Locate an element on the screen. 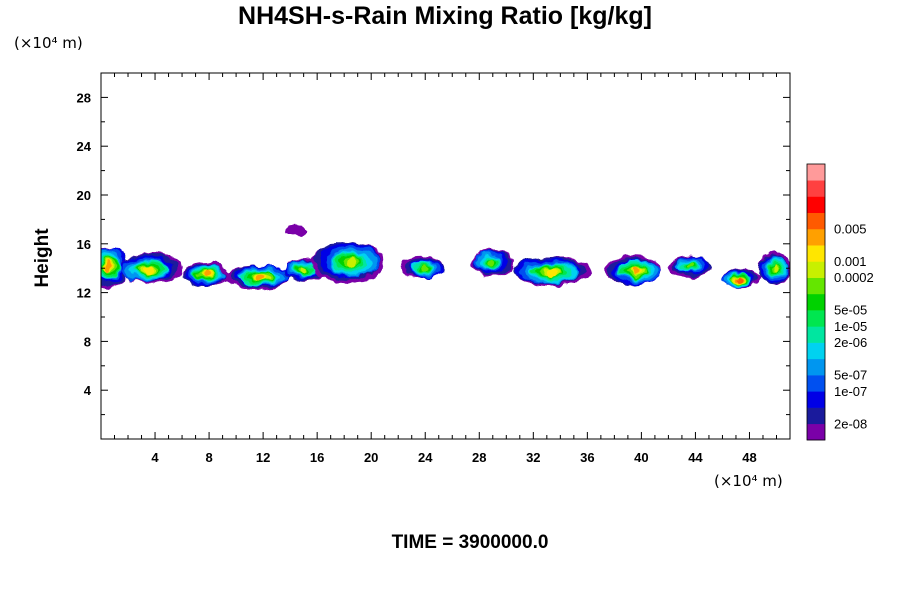  y-axis-unit: (×10⁴ m) is located at coordinates (48, 43).